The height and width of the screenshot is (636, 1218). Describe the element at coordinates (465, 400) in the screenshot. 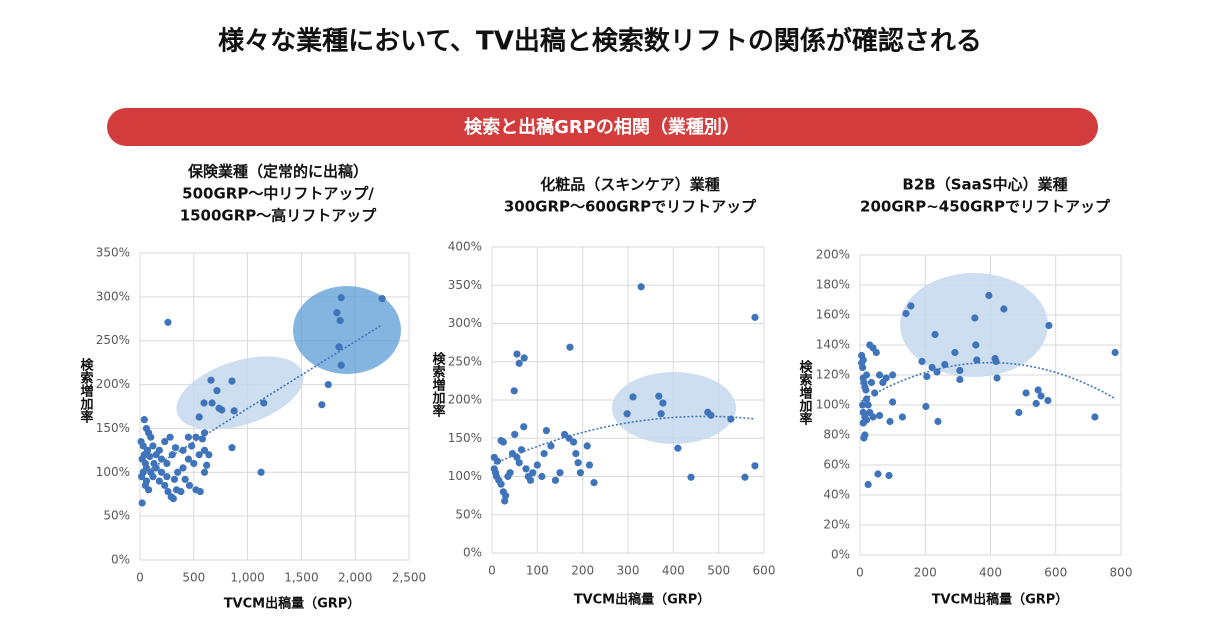

I see `y-tick-label: 200%` at that location.